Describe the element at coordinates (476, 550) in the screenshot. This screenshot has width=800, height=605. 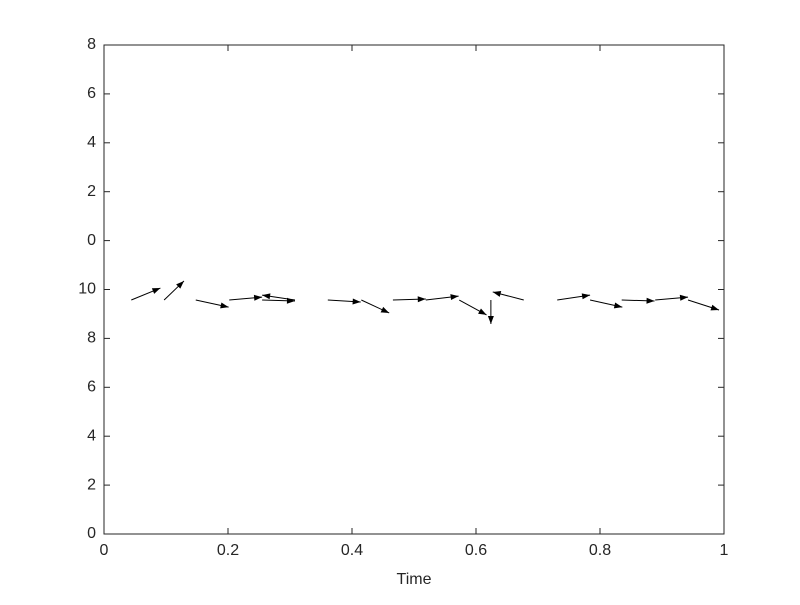
I see `x-tick-label: 0.6` at that location.